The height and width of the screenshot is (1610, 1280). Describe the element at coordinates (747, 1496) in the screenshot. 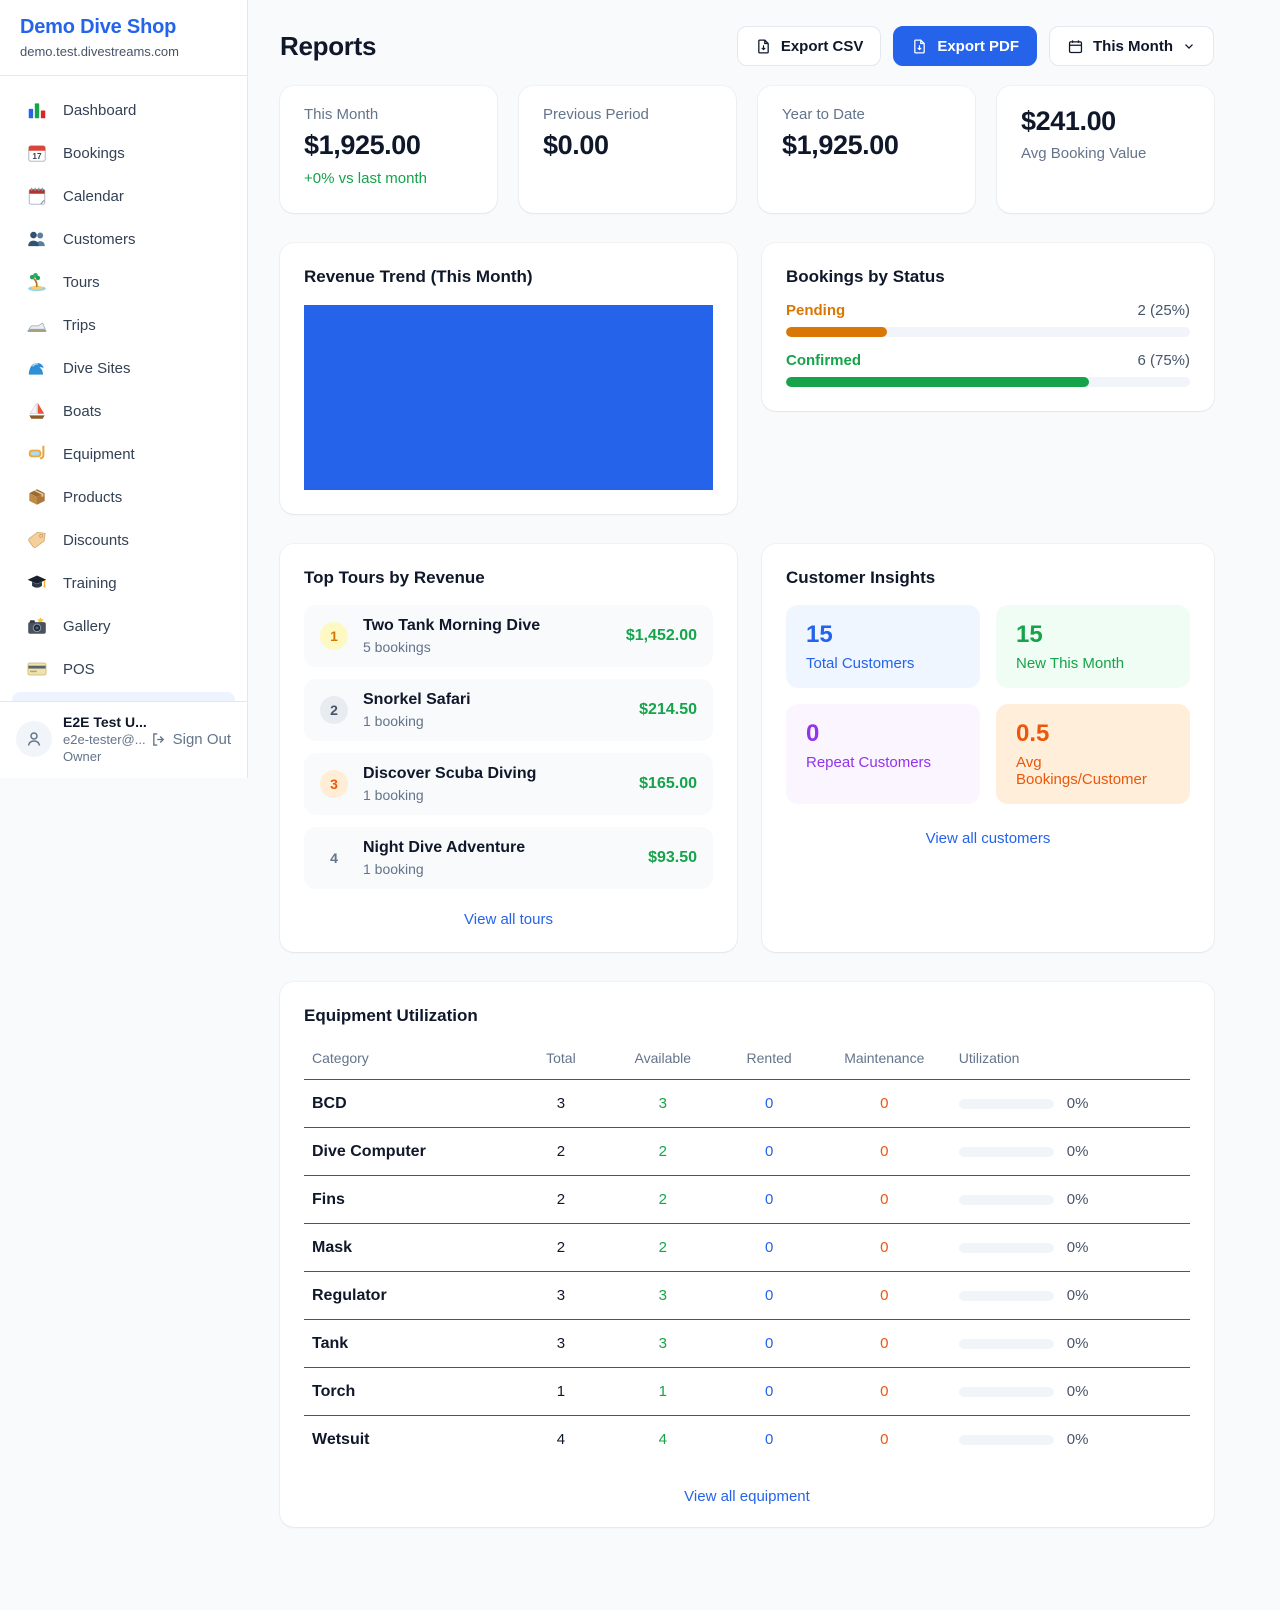

I see `view-all-equipment-link: View all equipment` at that location.